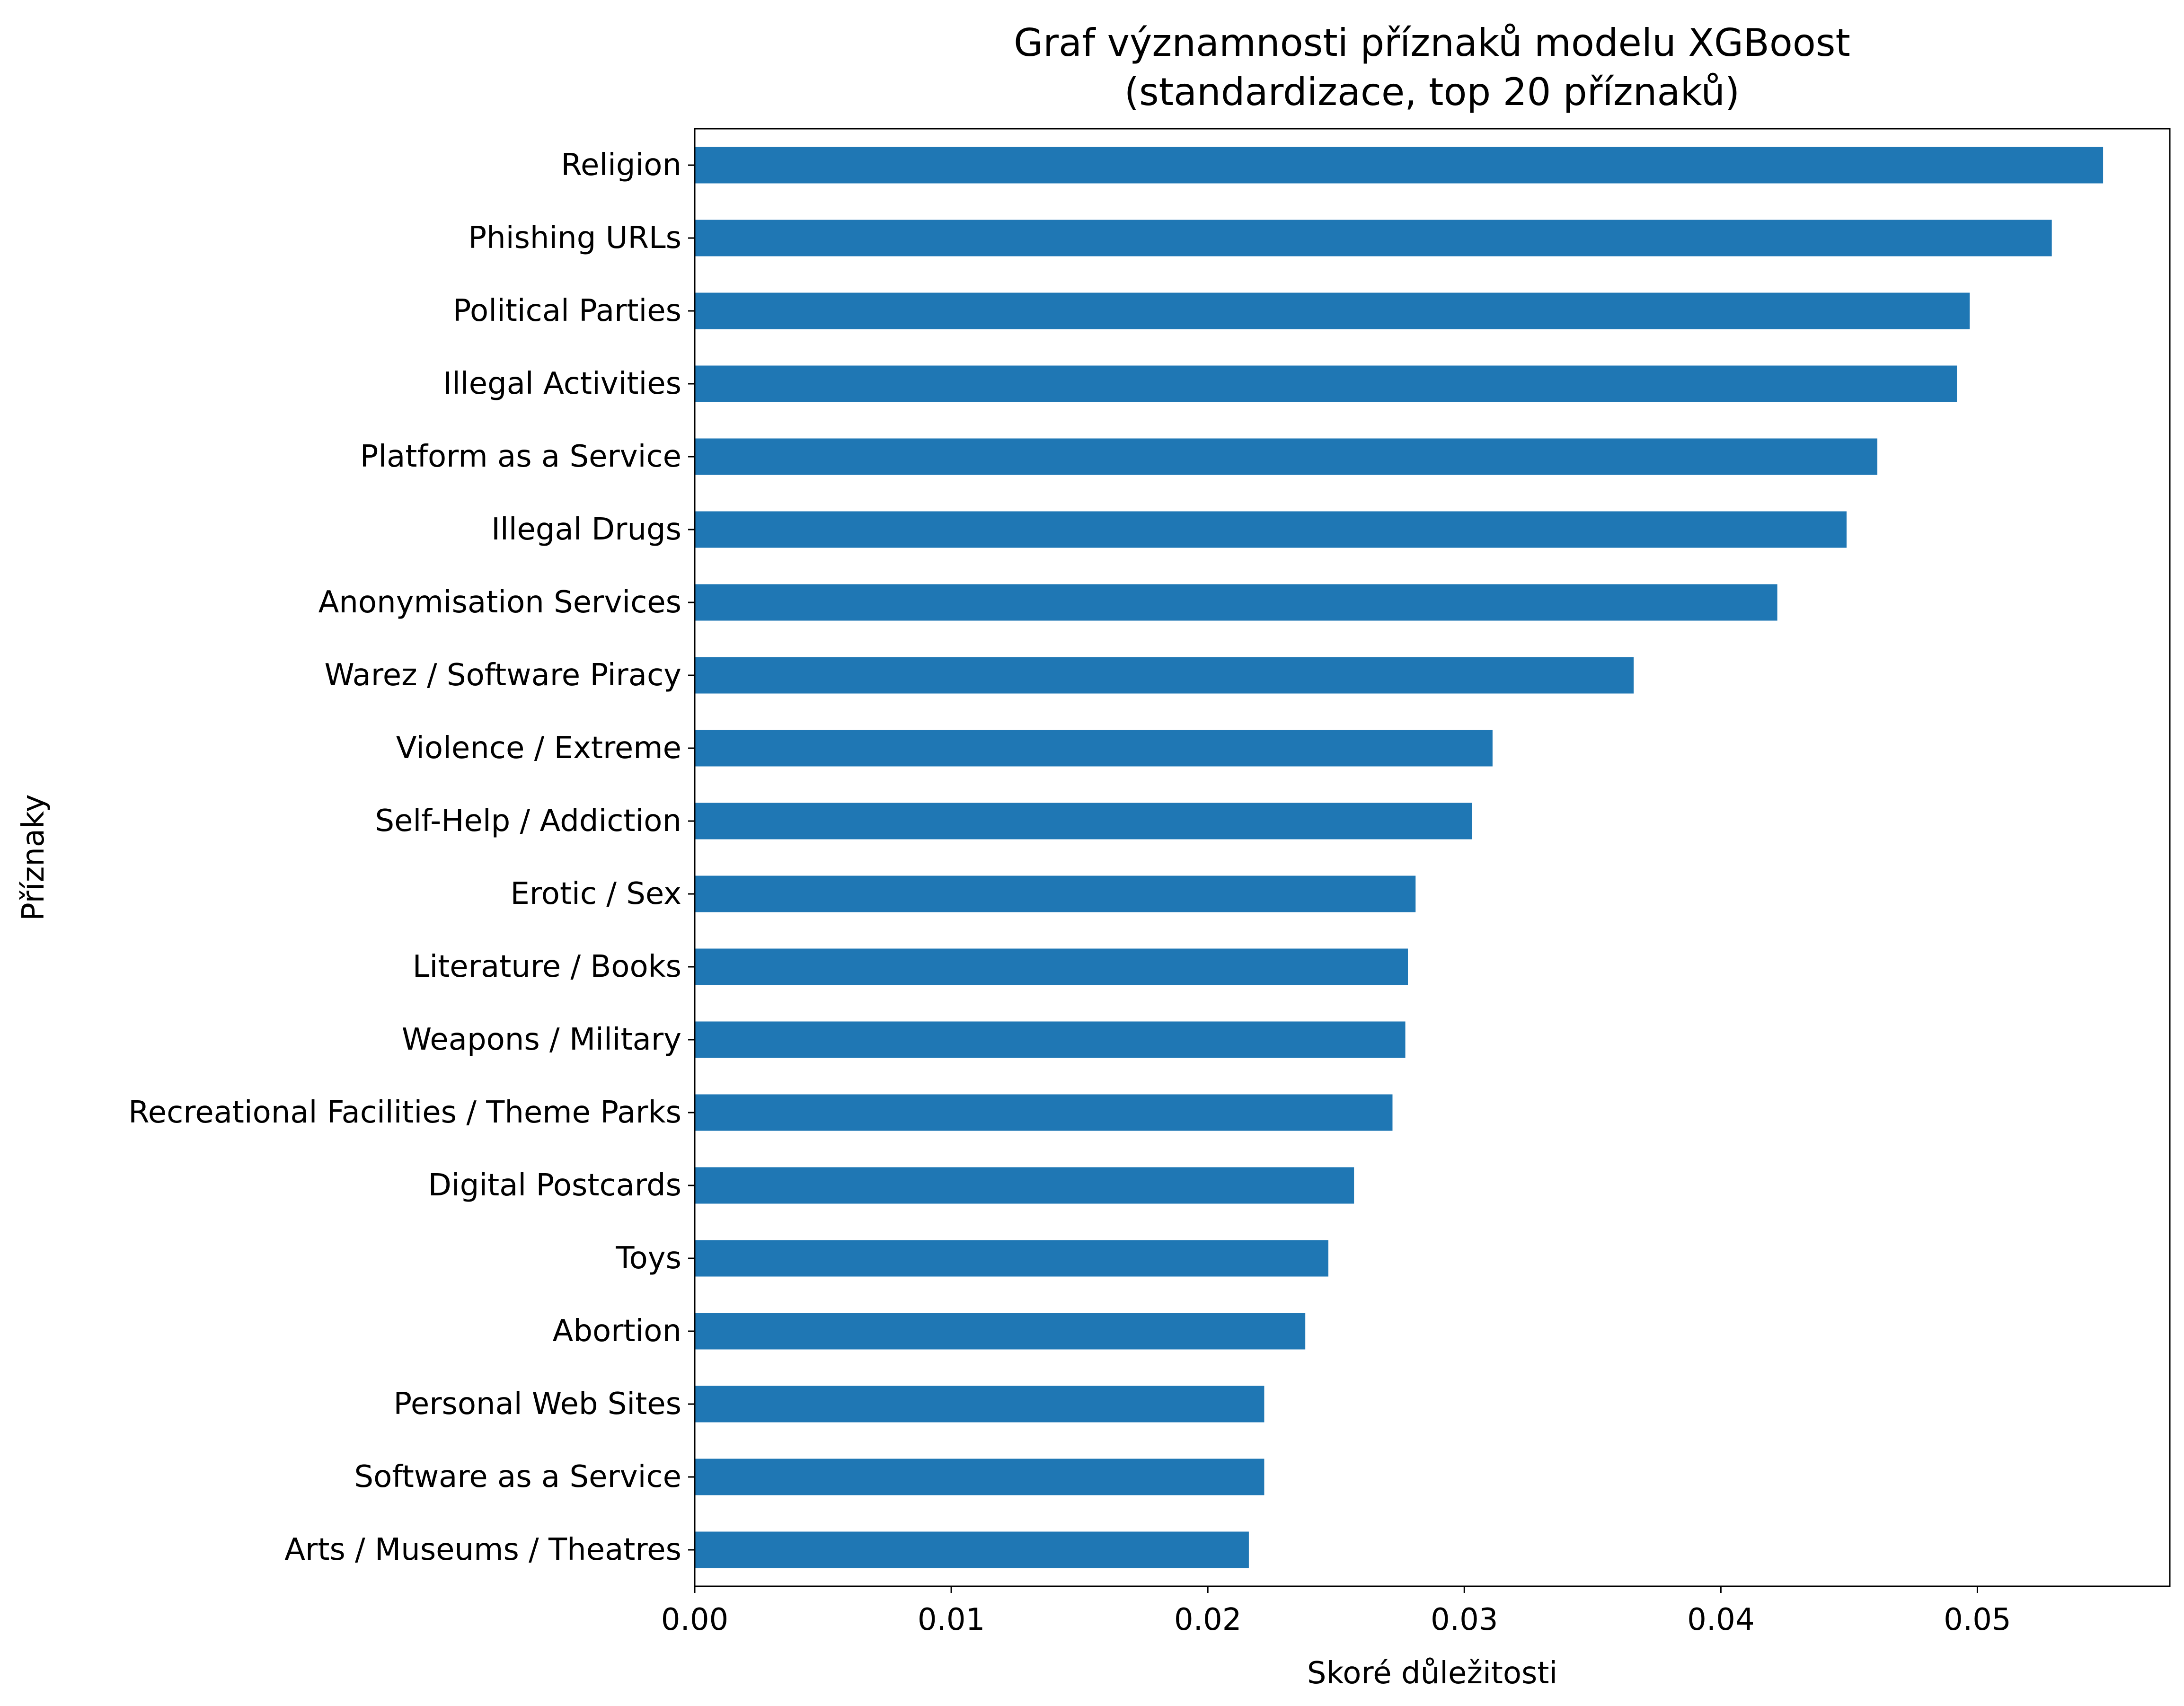 Image resolution: width=2184 pixels, height=1706 pixels. What do you see at coordinates (502, 675) in the screenshot?
I see `y-tick-label: Warez / Software Piracy` at bounding box center [502, 675].